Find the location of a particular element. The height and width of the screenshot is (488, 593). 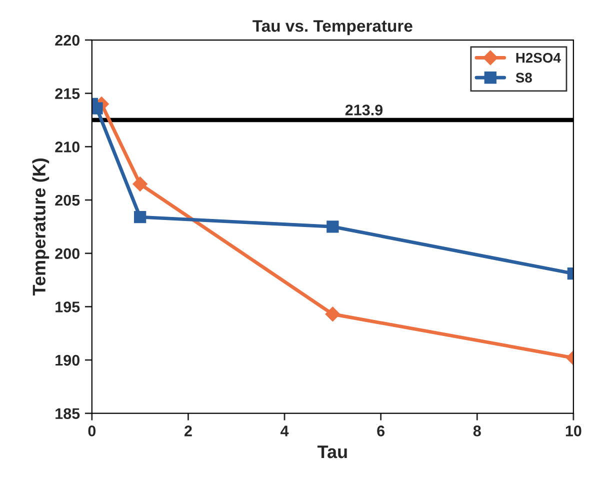

y-tick-label: 215 is located at coordinates (67, 94).